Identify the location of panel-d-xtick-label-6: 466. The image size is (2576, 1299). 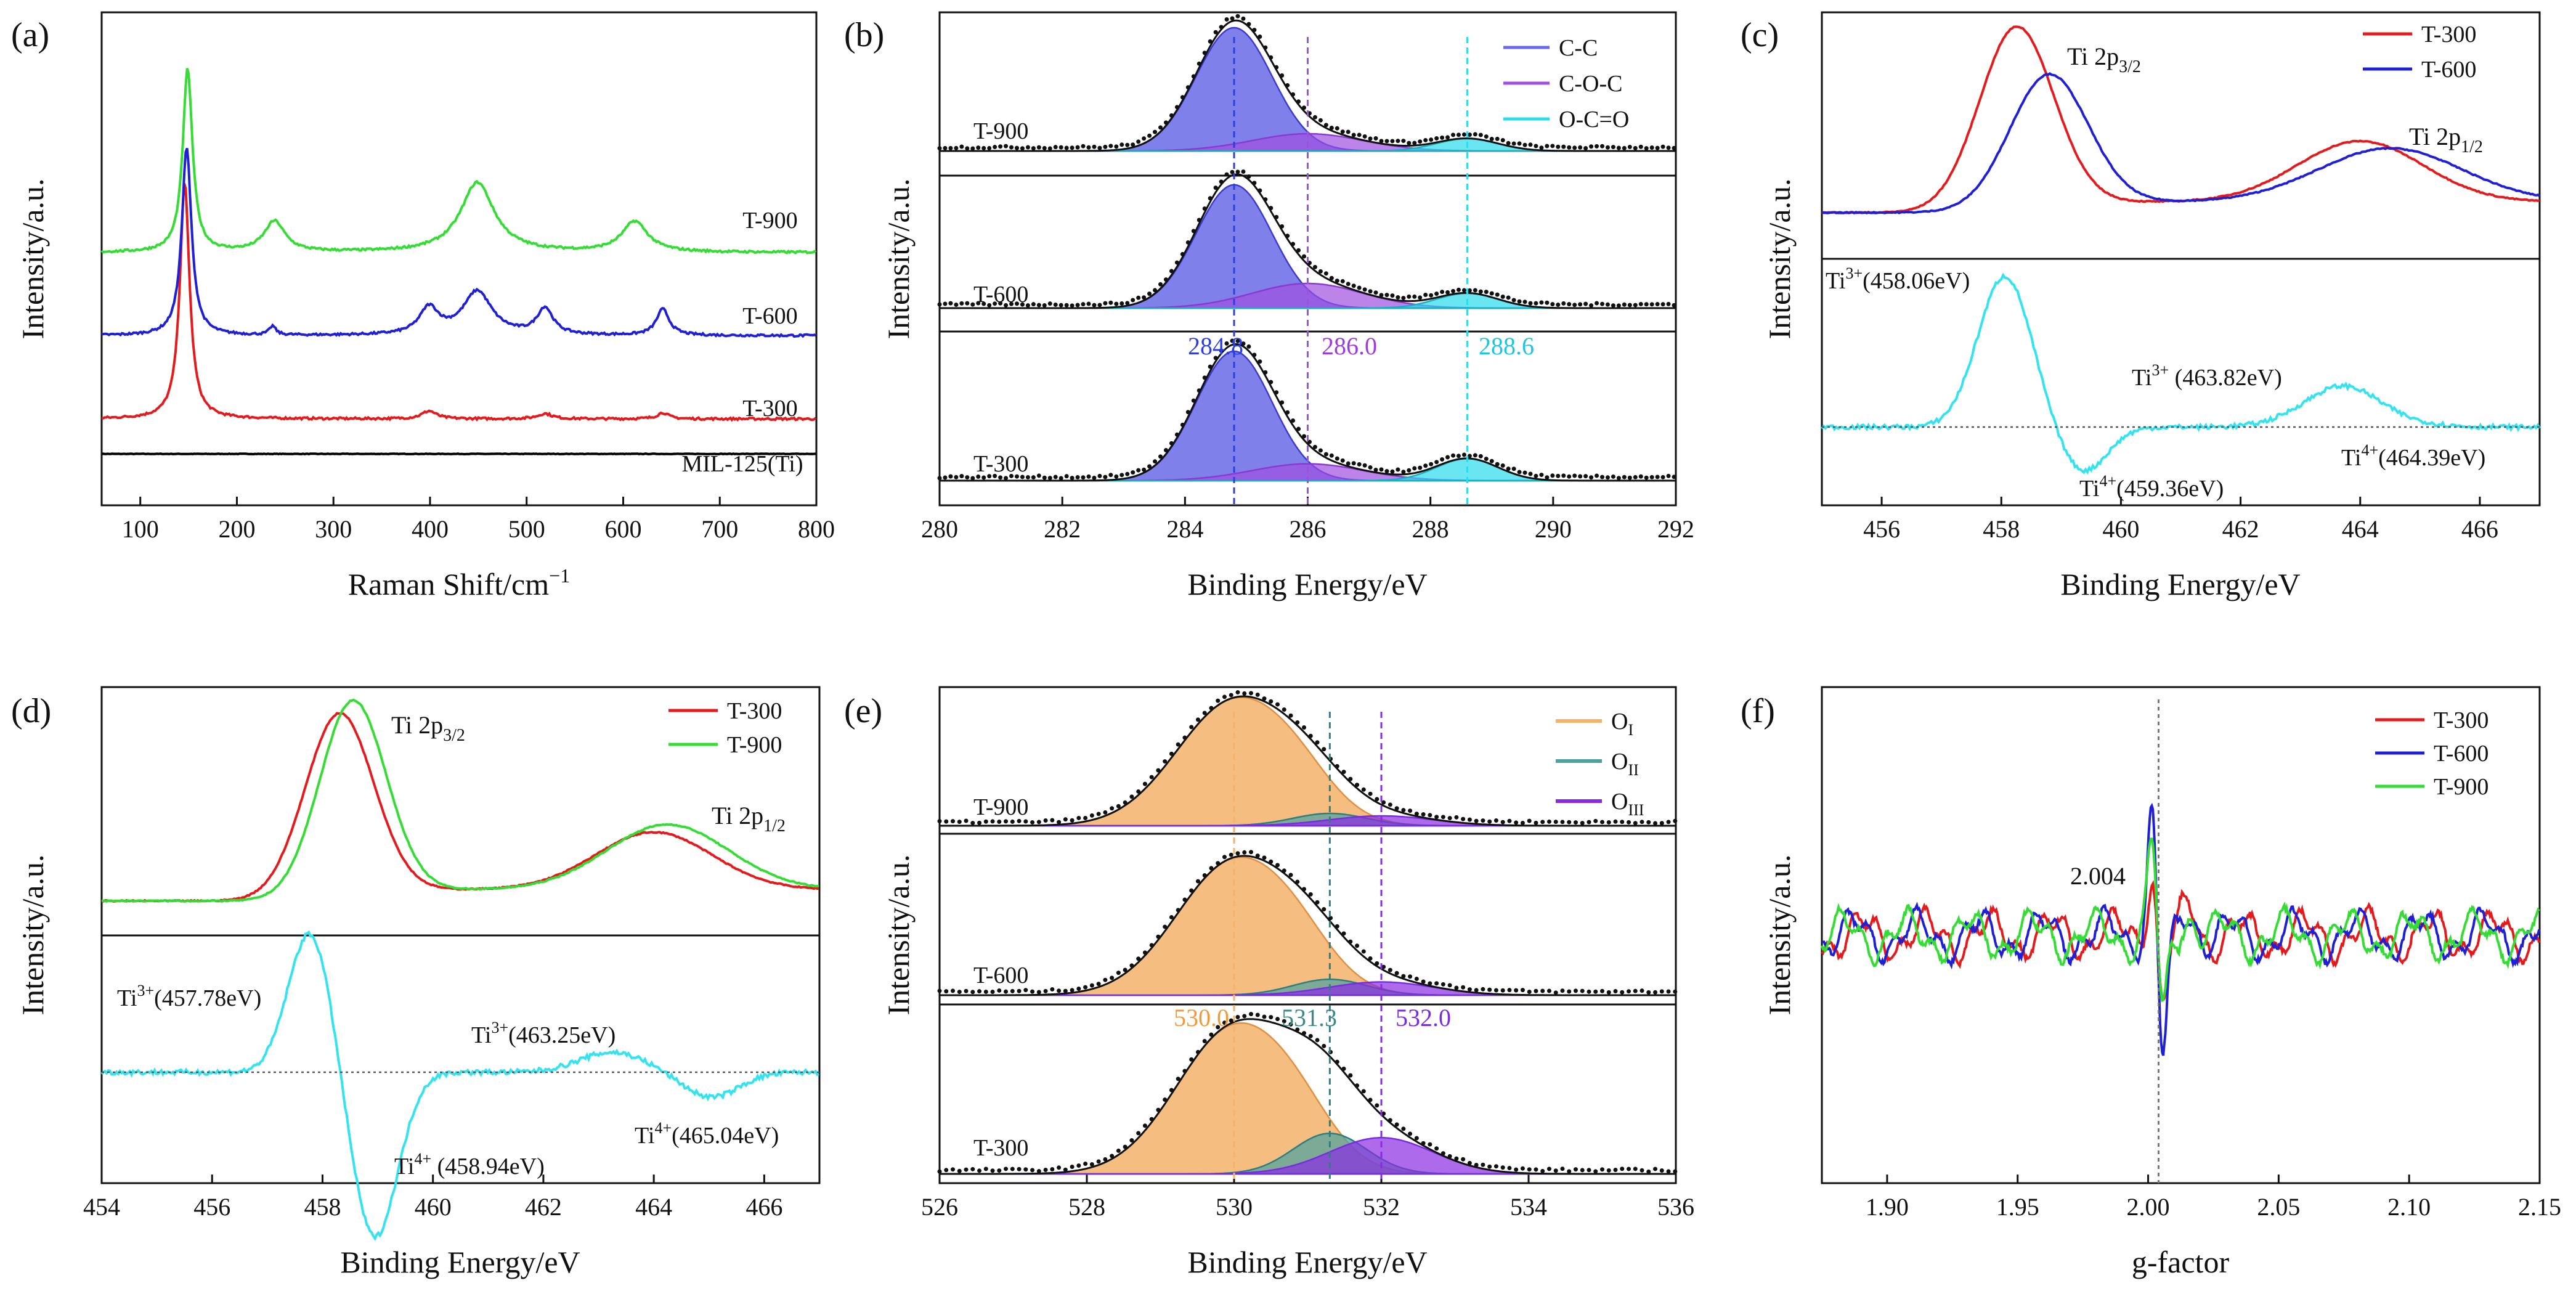
(764, 1207).